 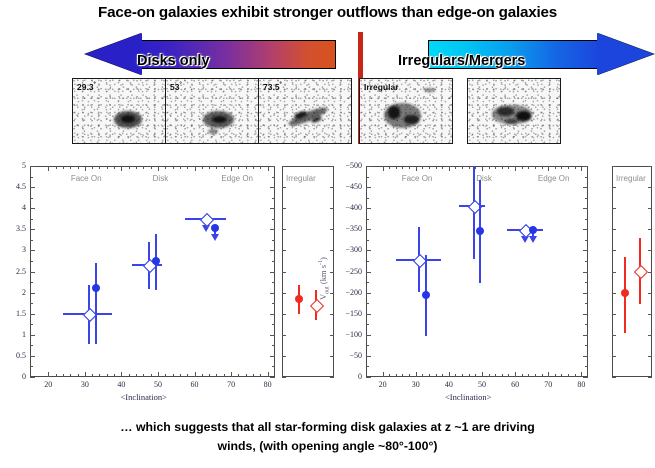 What do you see at coordinates (448, 384) in the screenshot?
I see `x-axis-tick-label: 40` at bounding box center [448, 384].